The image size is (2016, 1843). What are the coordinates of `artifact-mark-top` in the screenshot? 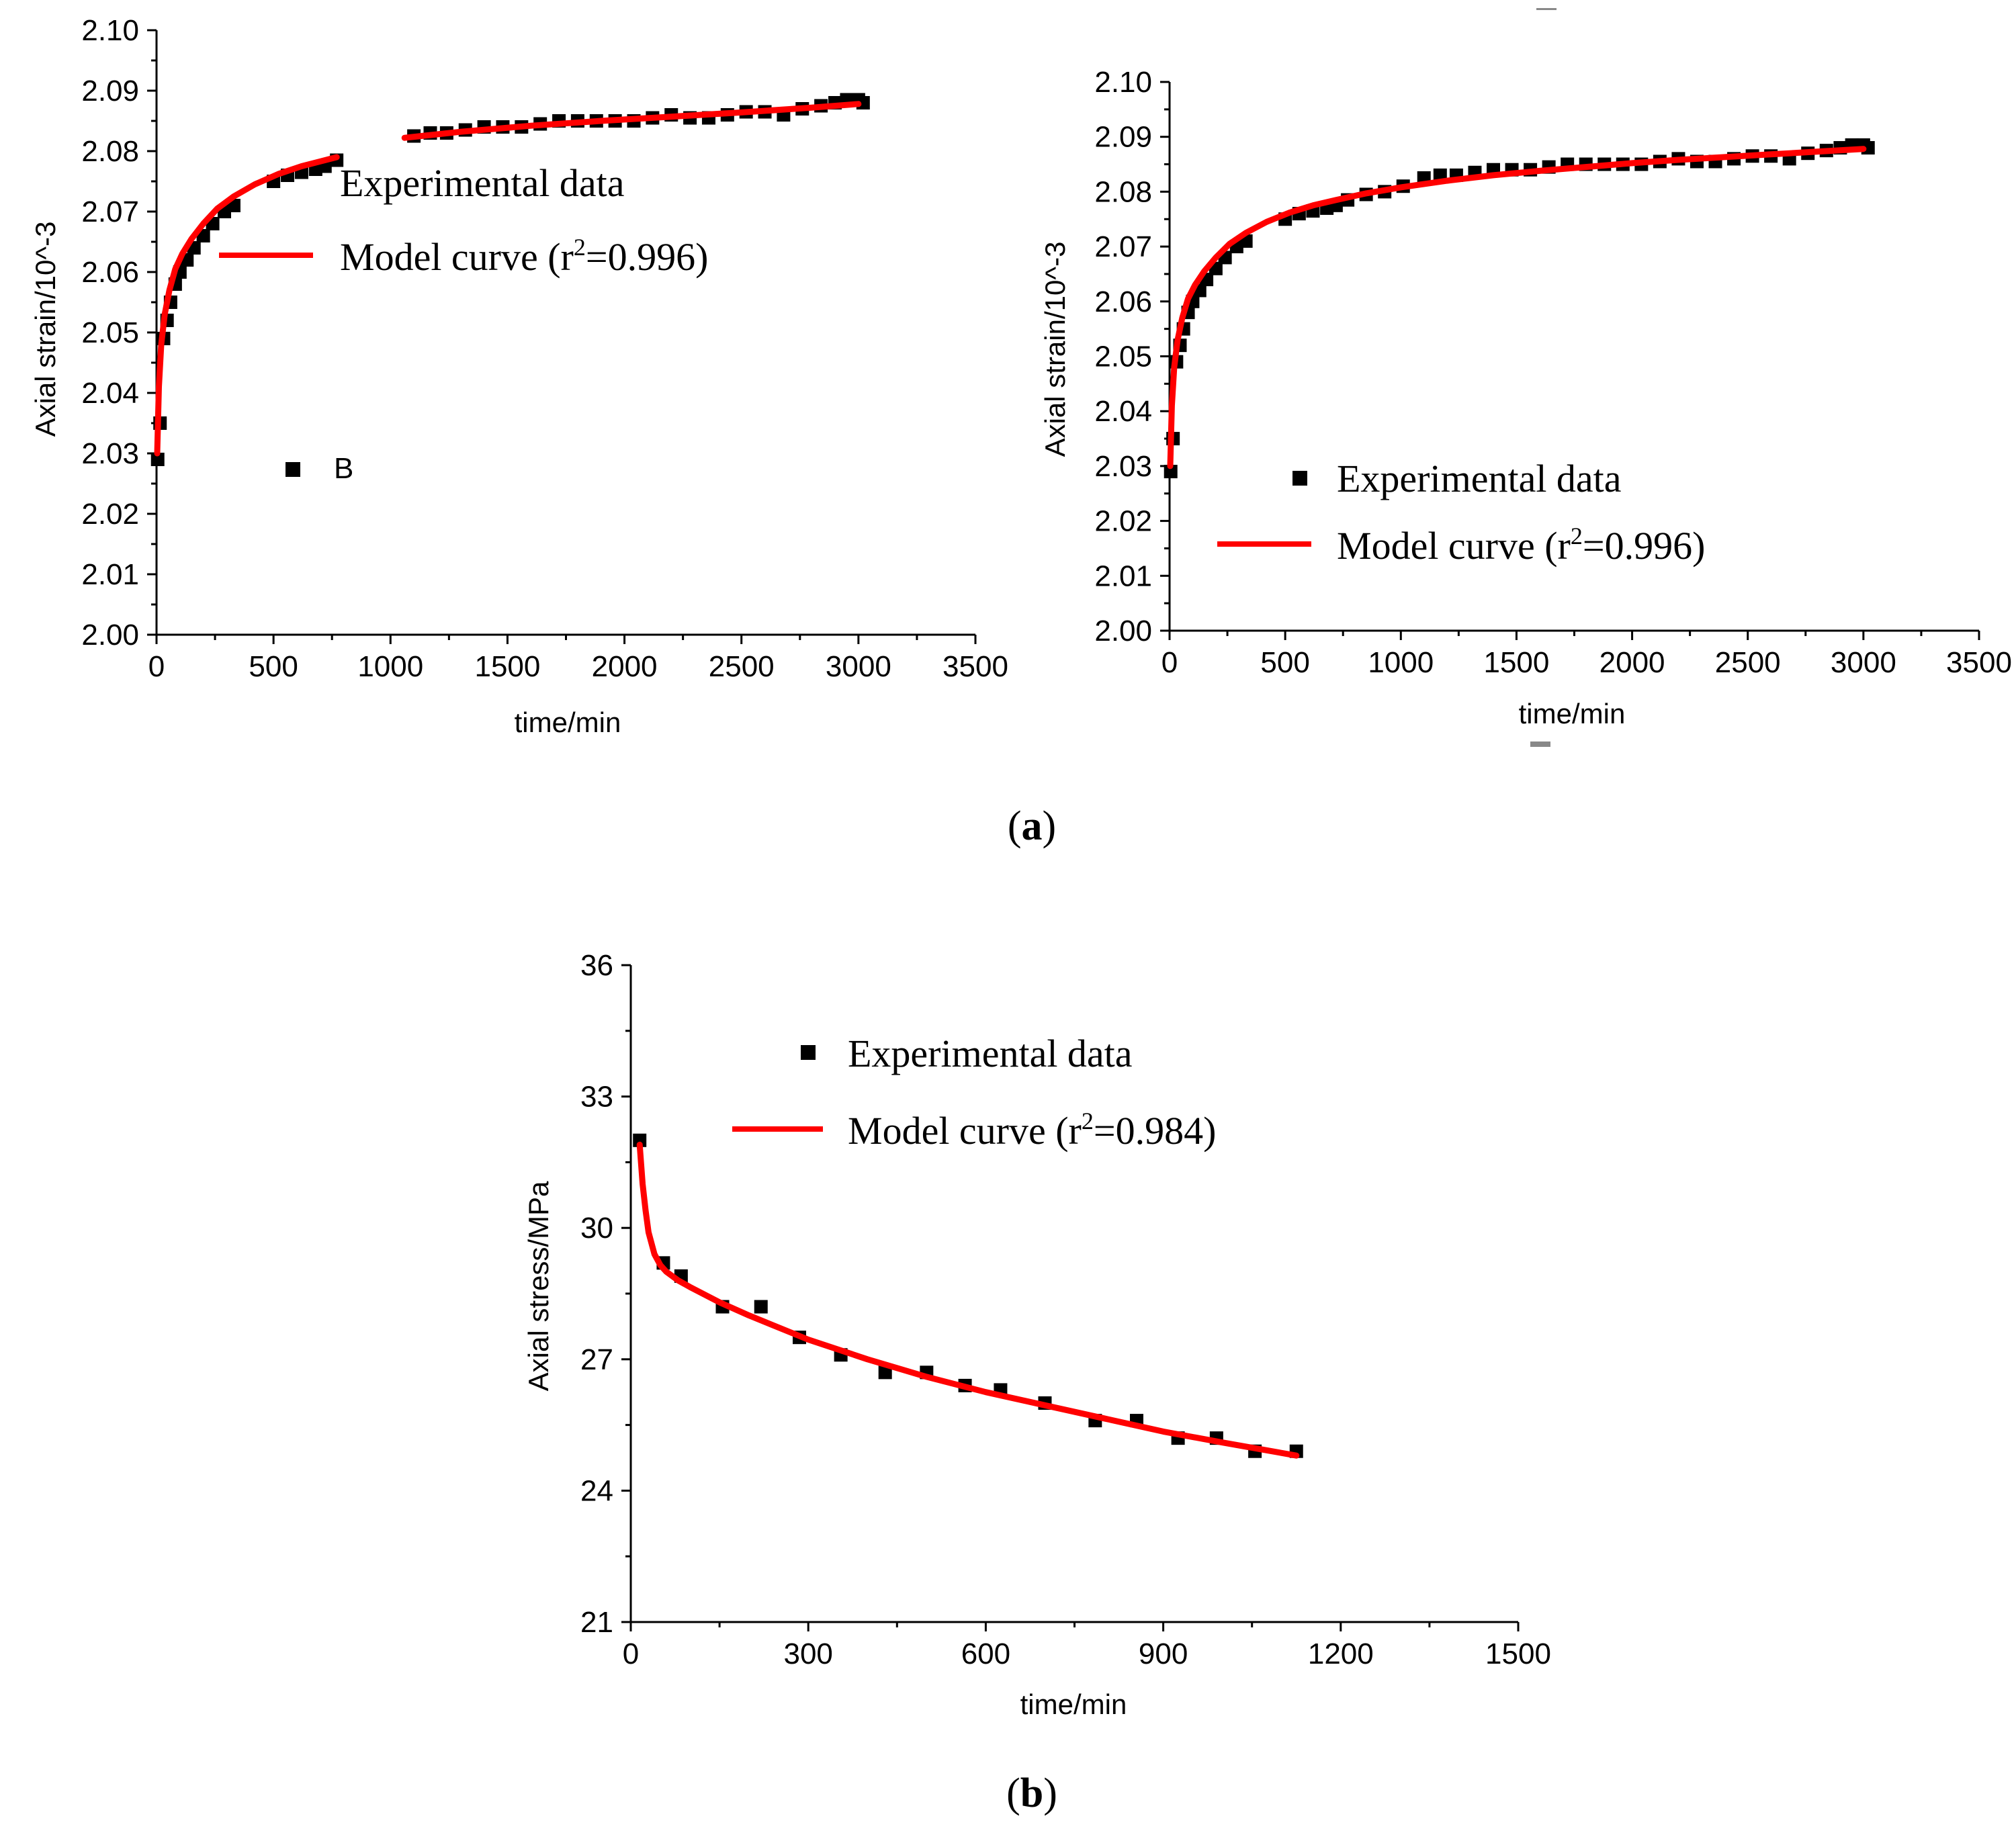 It's located at (1547, 9).